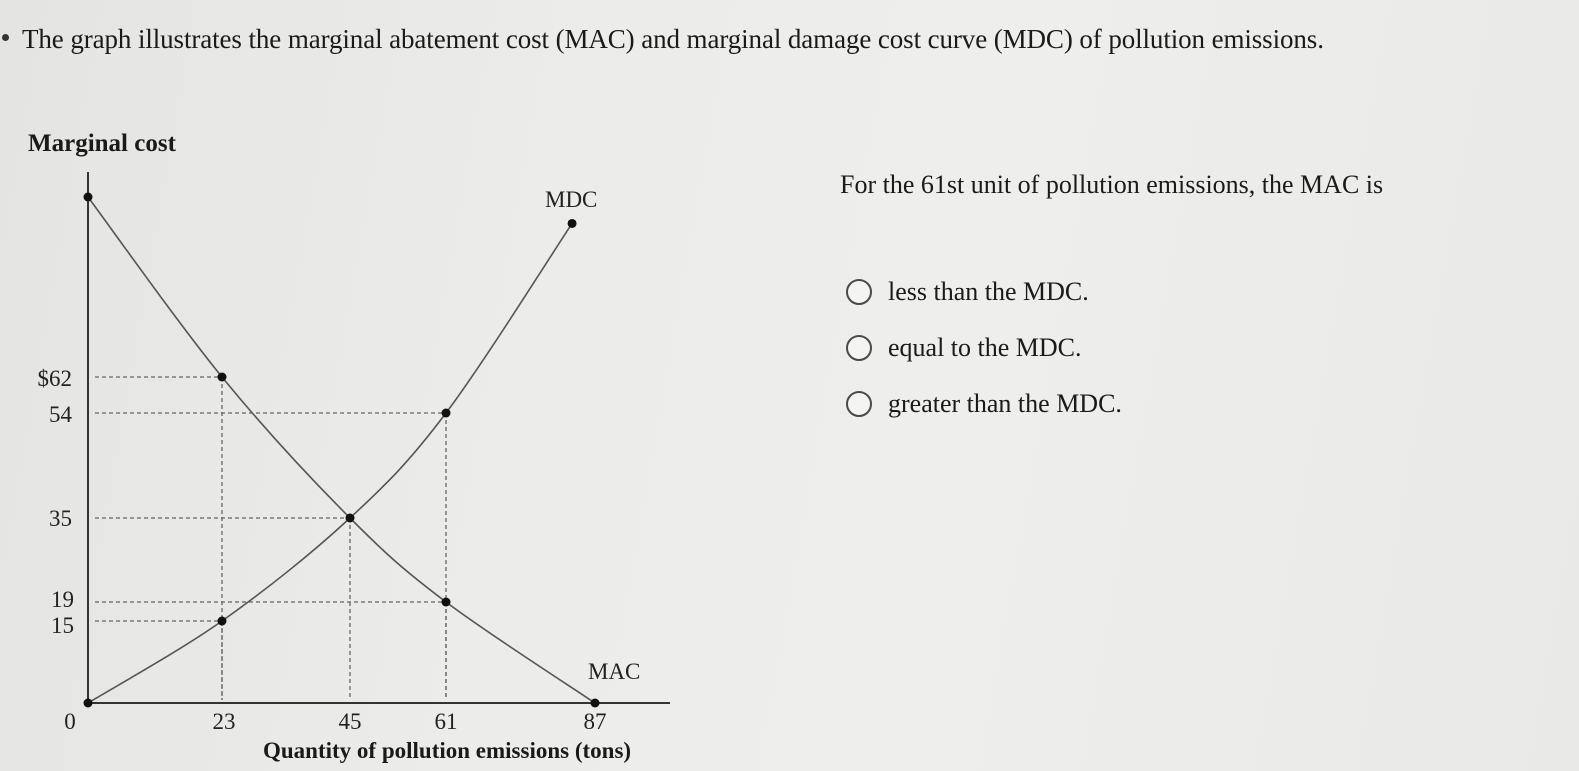 The height and width of the screenshot is (771, 1579). I want to click on y-tick-54: 54, so click(61, 414).